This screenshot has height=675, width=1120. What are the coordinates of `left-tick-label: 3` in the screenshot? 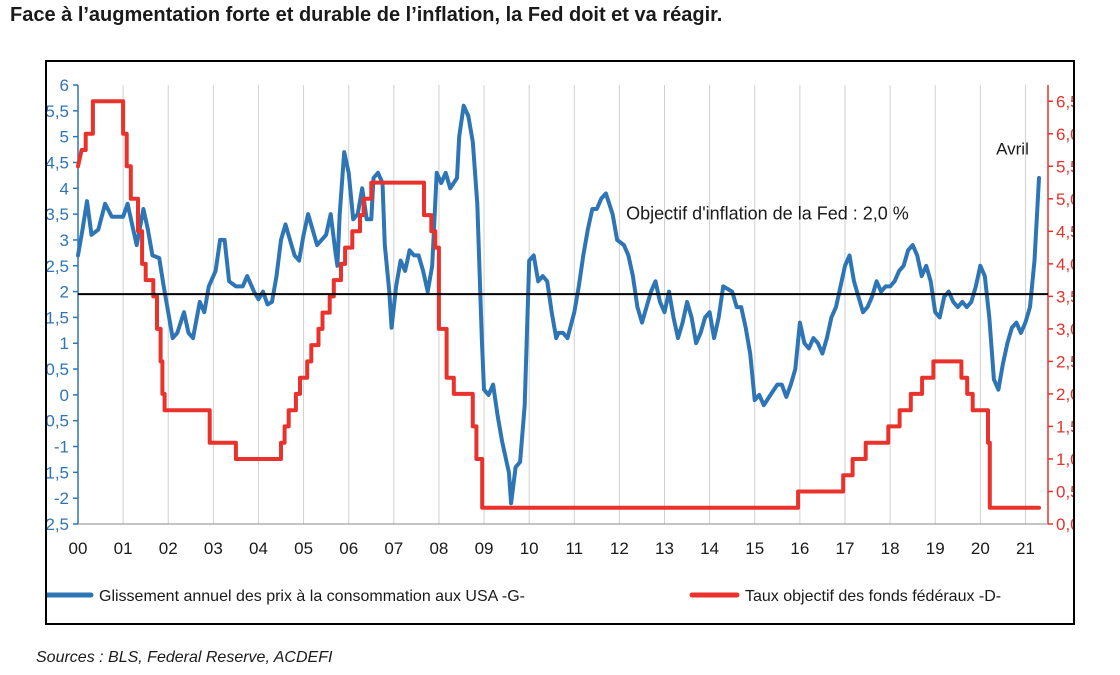 It's located at (64, 240).